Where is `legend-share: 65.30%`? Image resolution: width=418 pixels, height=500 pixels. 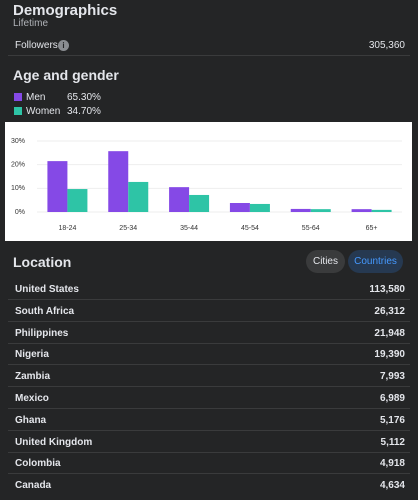
legend-share: 65.30% is located at coordinates (84, 97).